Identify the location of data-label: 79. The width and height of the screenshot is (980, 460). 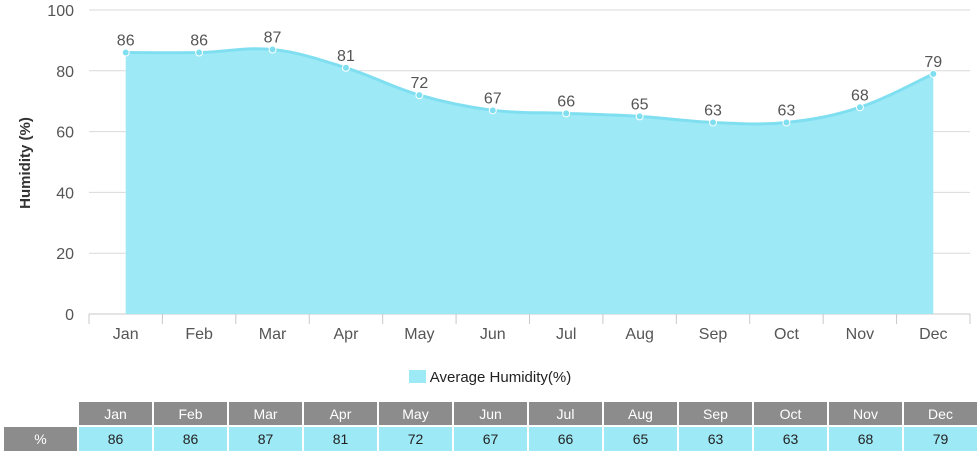
(933, 62).